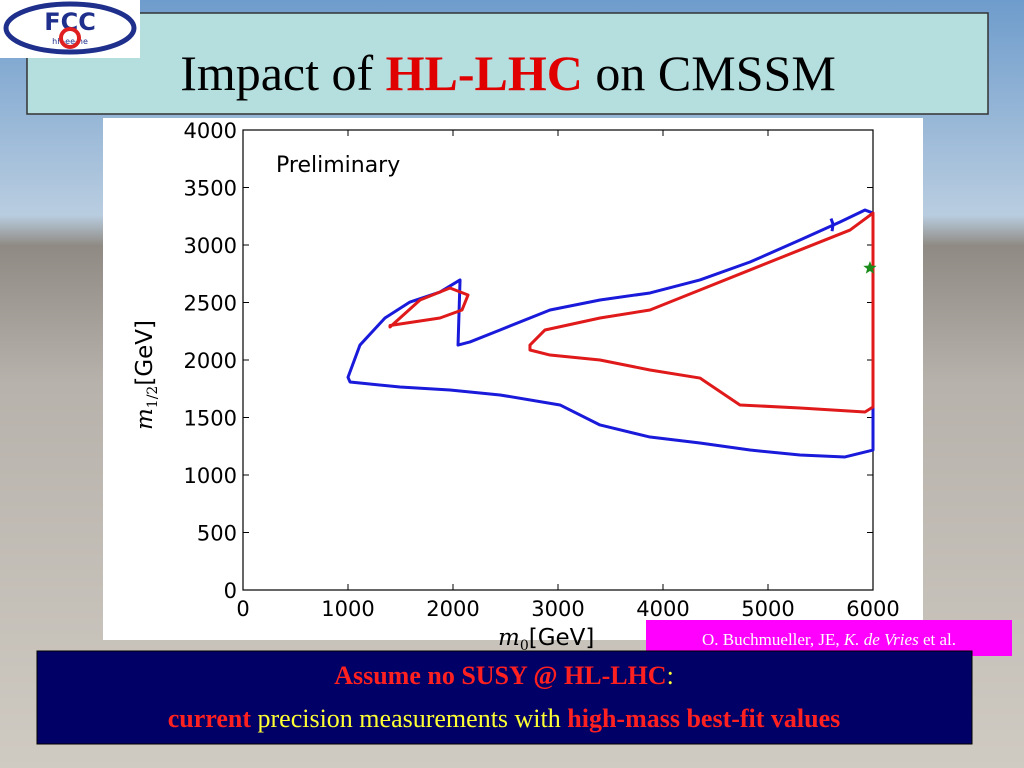 Image resolution: width=1024 pixels, height=768 pixels. Describe the element at coordinates (524, 646) in the screenshot. I see `x-label-sub: 0` at that location.